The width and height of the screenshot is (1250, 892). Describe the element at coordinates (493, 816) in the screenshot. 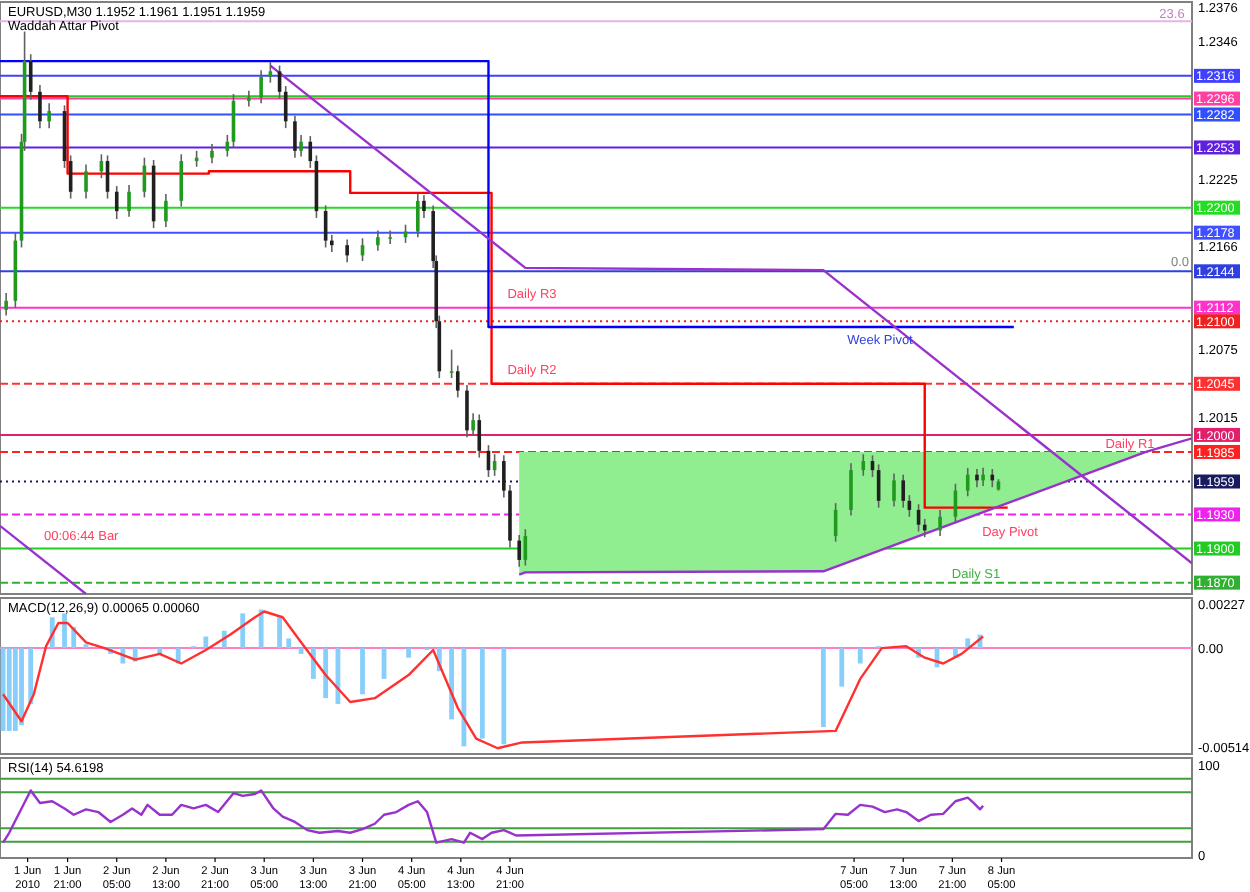

I see `line-series` at that location.